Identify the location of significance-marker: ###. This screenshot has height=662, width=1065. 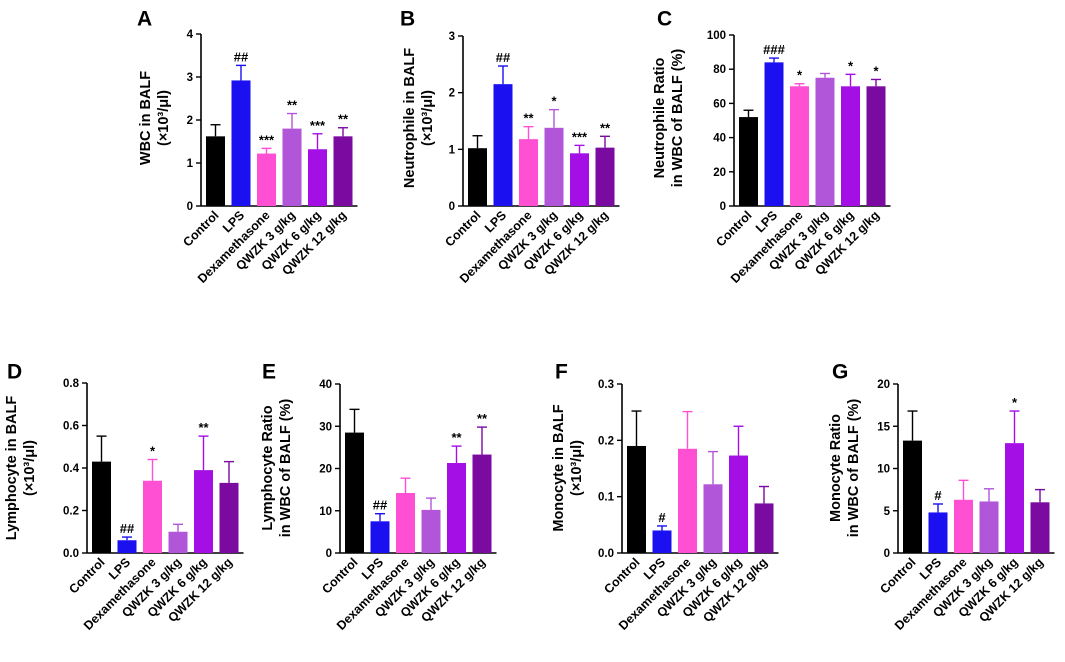
(774, 49).